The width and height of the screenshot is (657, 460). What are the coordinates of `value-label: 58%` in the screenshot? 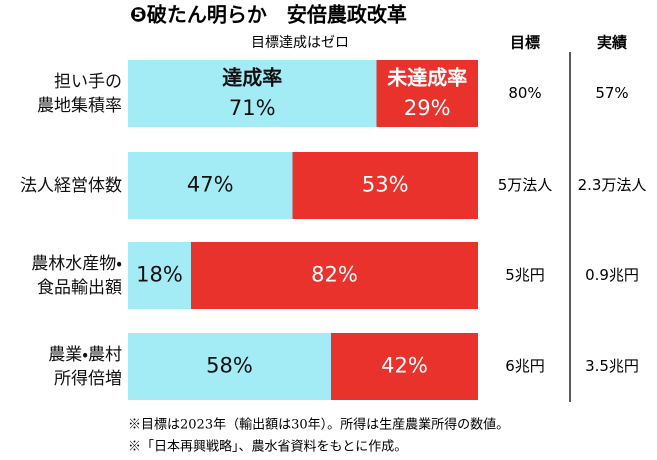 It's located at (229, 366).